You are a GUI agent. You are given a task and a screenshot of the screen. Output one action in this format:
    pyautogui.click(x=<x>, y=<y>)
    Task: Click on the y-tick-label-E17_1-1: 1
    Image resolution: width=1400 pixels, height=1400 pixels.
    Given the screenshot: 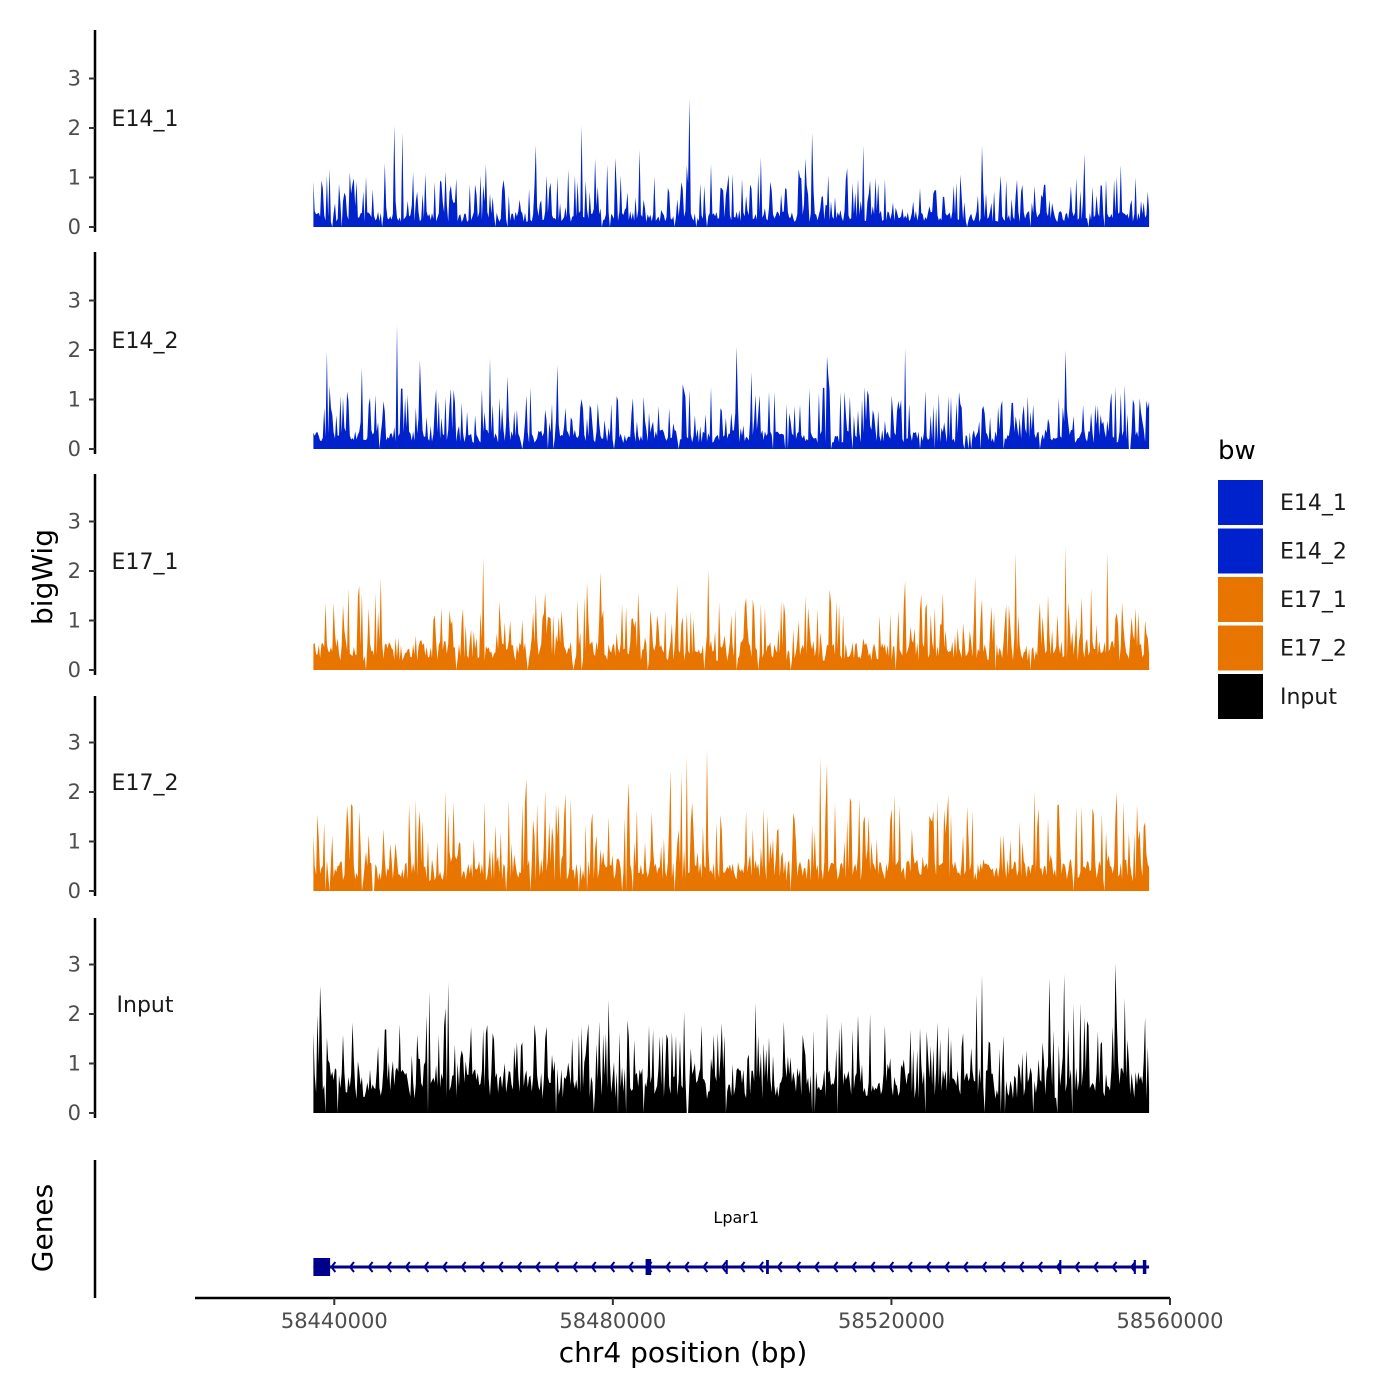 What is the action you would take?
    pyautogui.click(x=74, y=621)
    